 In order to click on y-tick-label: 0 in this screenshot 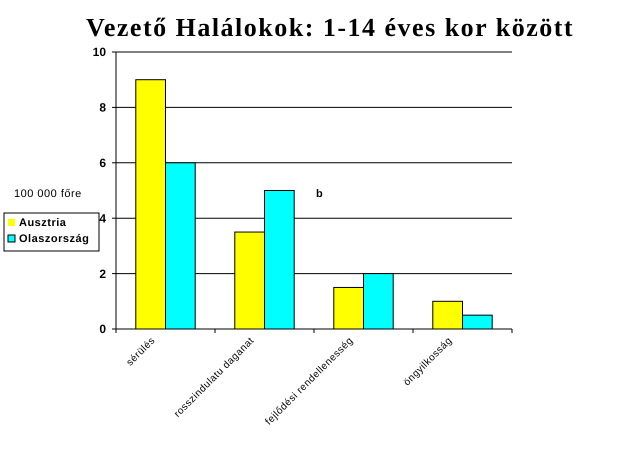, I will do `click(102, 329)`.